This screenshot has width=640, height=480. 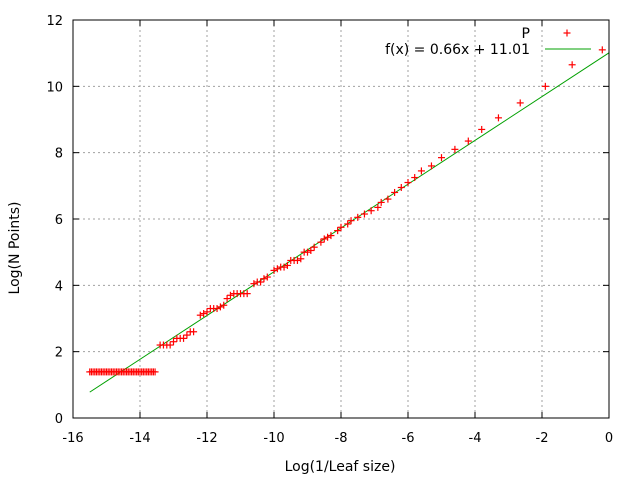 What do you see at coordinates (54, 87) in the screenshot?
I see `y-tick-label: 10` at bounding box center [54, 87].